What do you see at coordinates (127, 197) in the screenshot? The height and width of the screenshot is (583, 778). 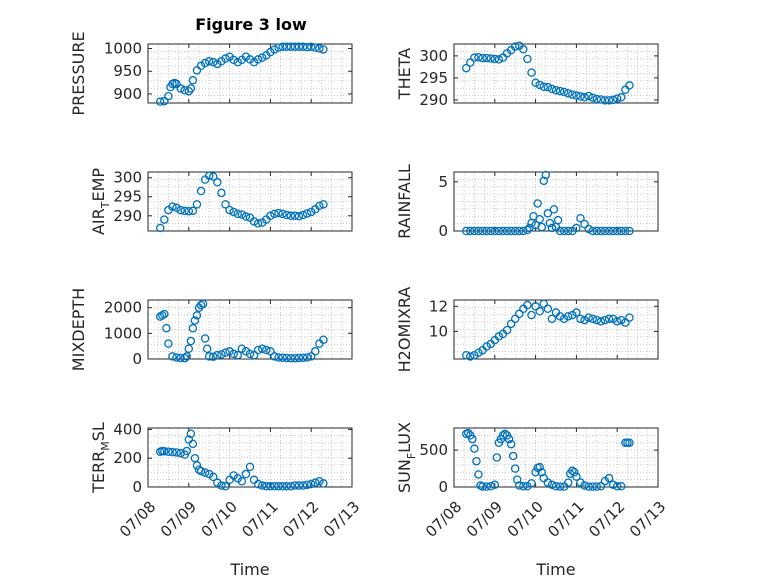 I see `y-tick-label: 295` at bounding box center [127, 197].